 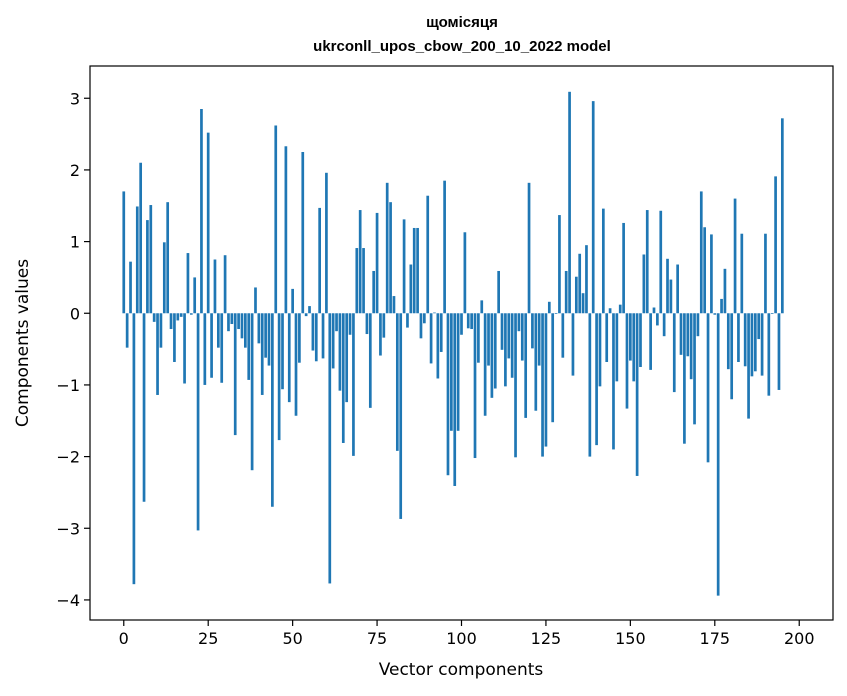 What do you see at coordinates (23, 343) in the screenshot?
I see `y-axis-label: Components values` at bounding box center [23, 343].